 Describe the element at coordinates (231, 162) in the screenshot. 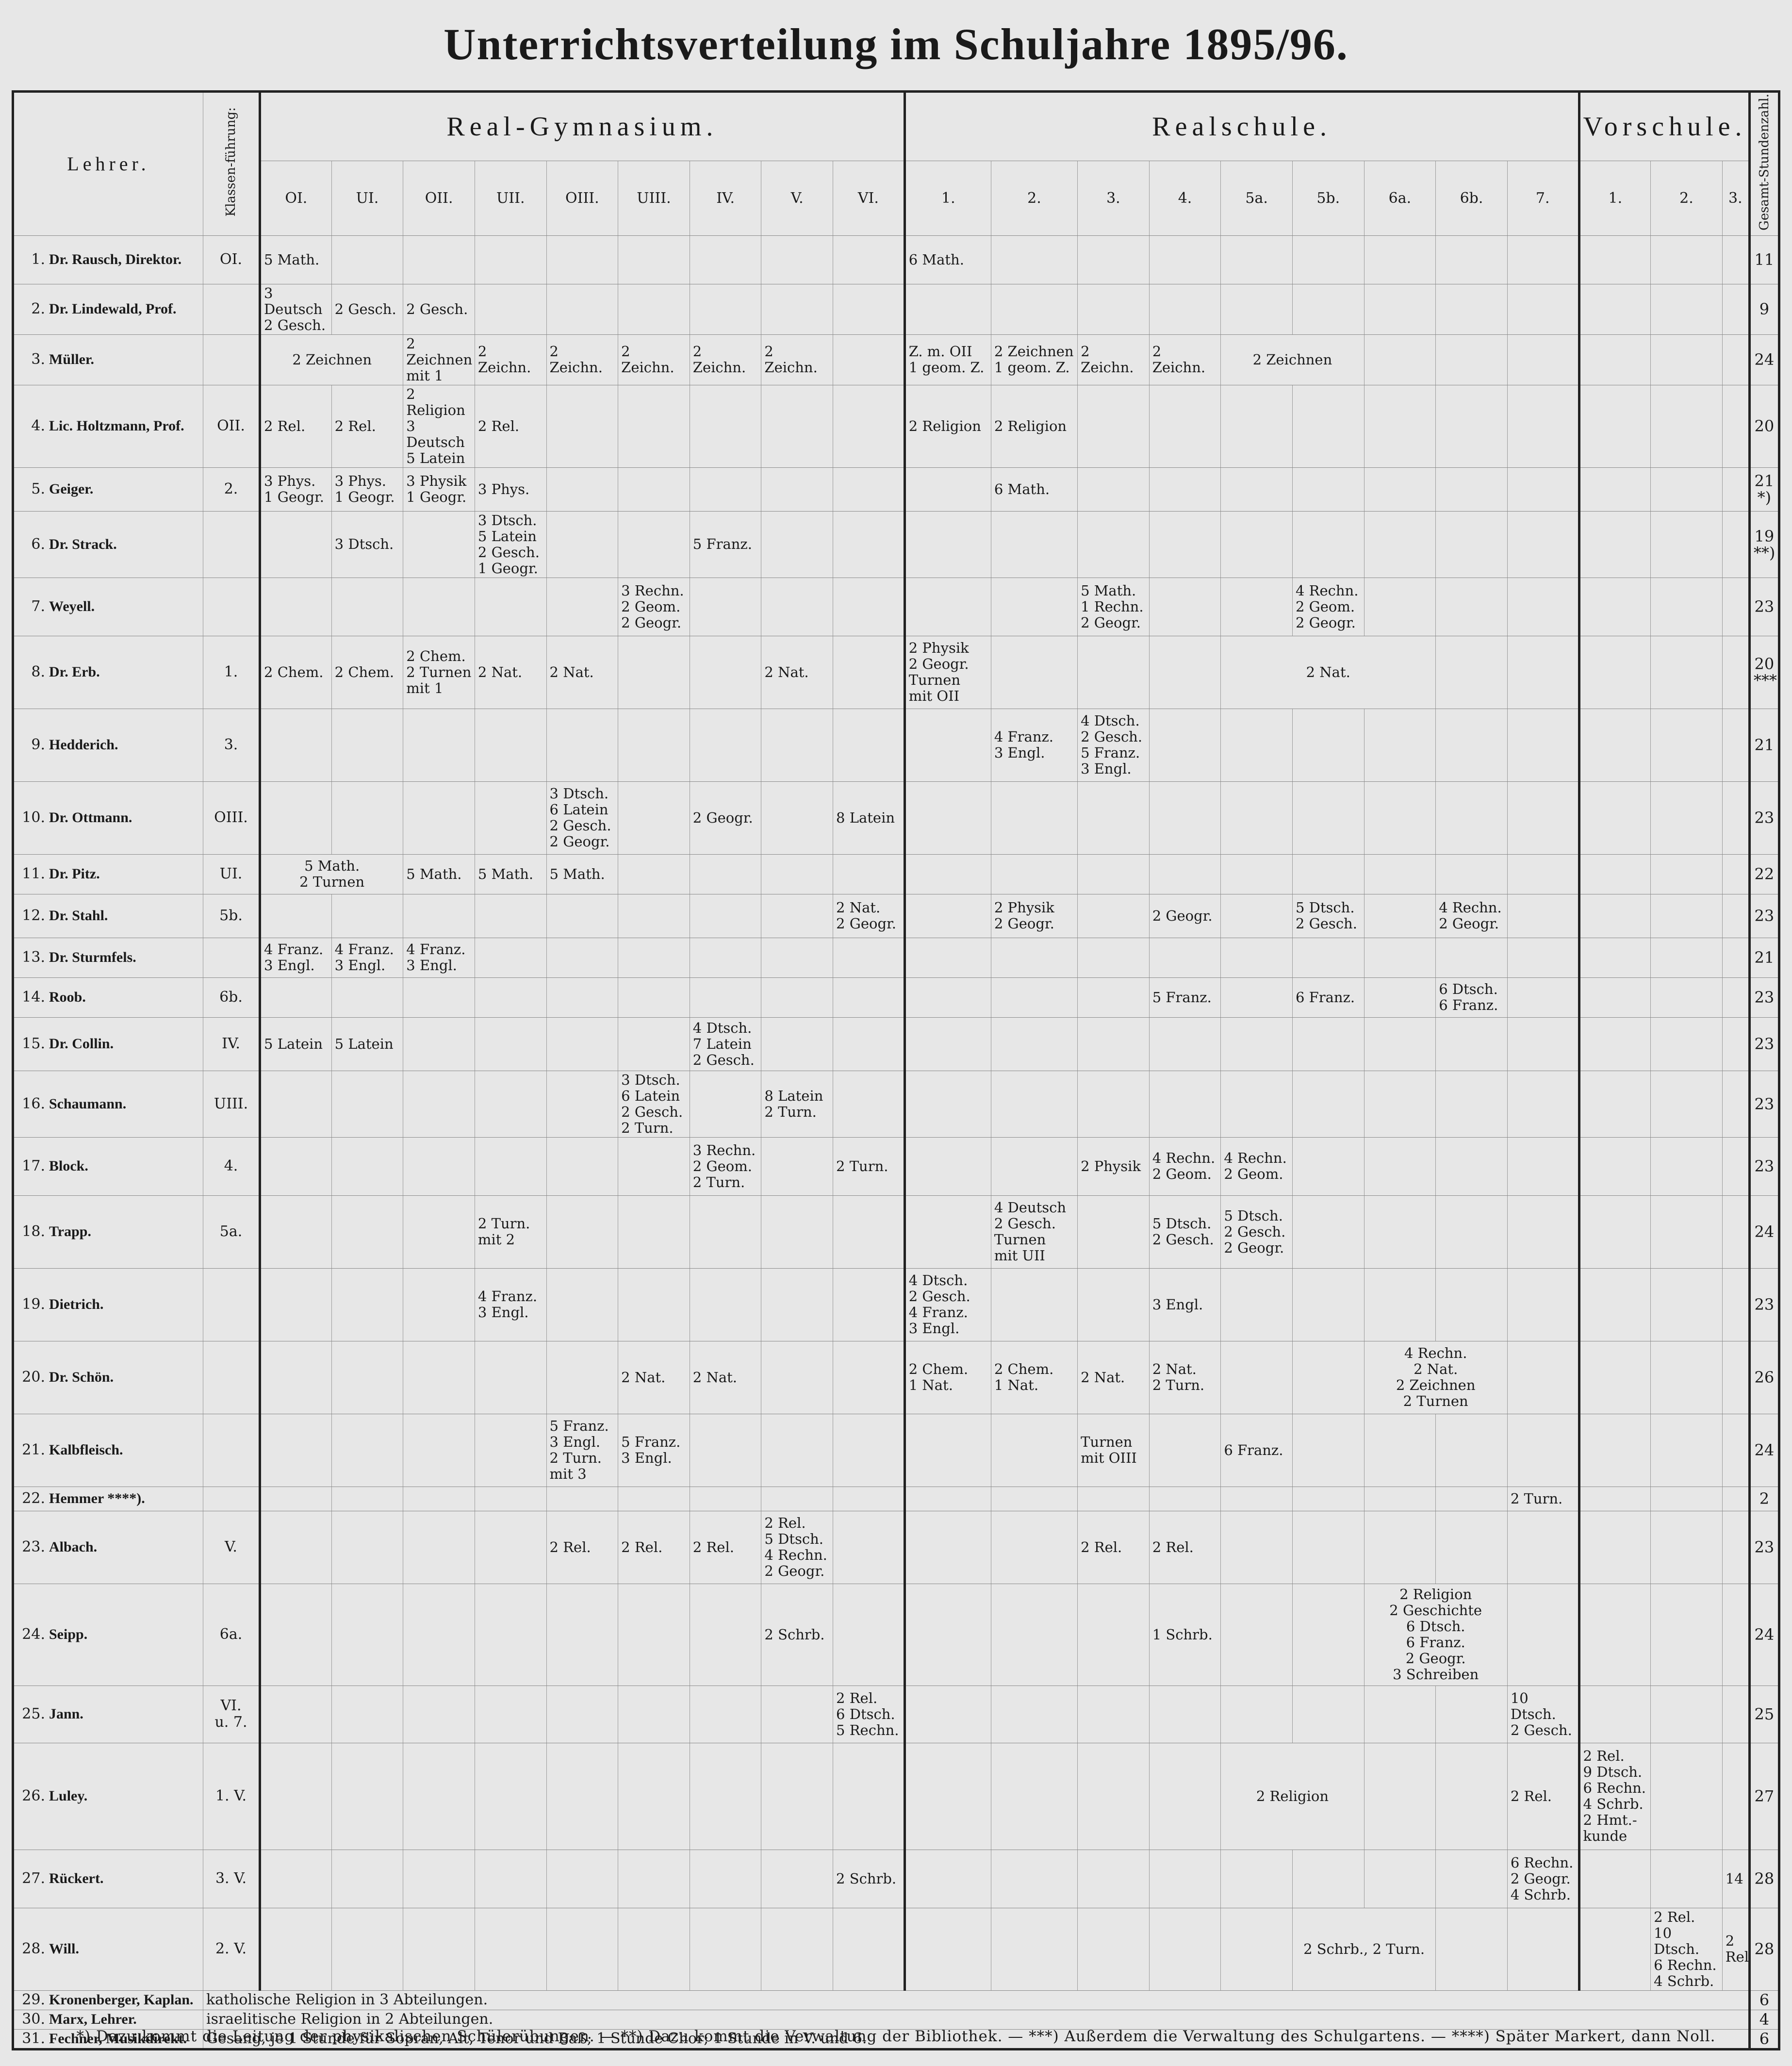

I see `klassenfuehrung-label: Klassen-führung:` at that location.